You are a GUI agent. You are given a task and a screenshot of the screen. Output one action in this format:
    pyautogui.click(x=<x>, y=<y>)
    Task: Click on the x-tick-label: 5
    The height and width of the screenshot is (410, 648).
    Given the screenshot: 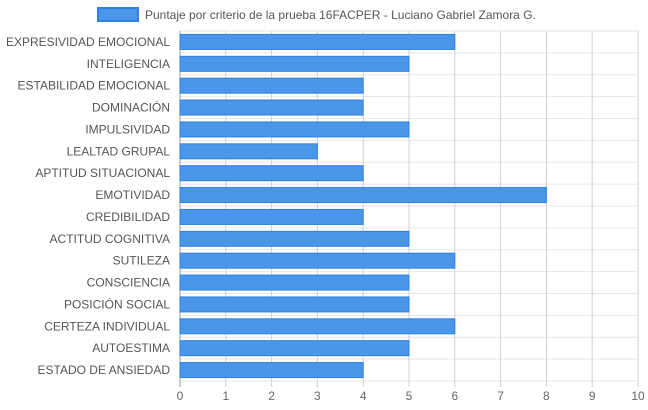 What is the action you would take?
    pyautogui.click(x=409, y=396)
    